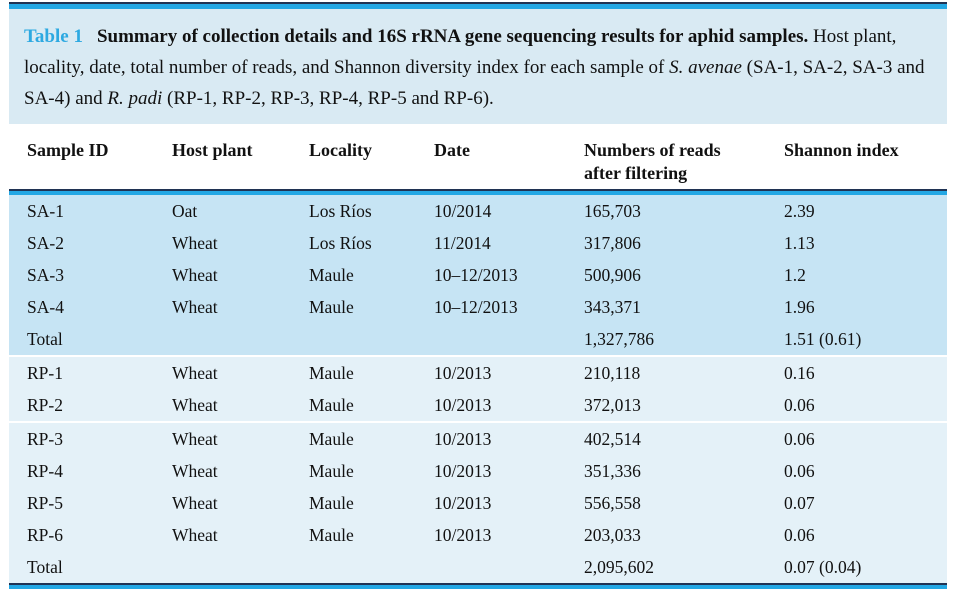 The width and height of the screenshot is (956, 589). I want to click on table-cell: 165,703, so click(612, 211).